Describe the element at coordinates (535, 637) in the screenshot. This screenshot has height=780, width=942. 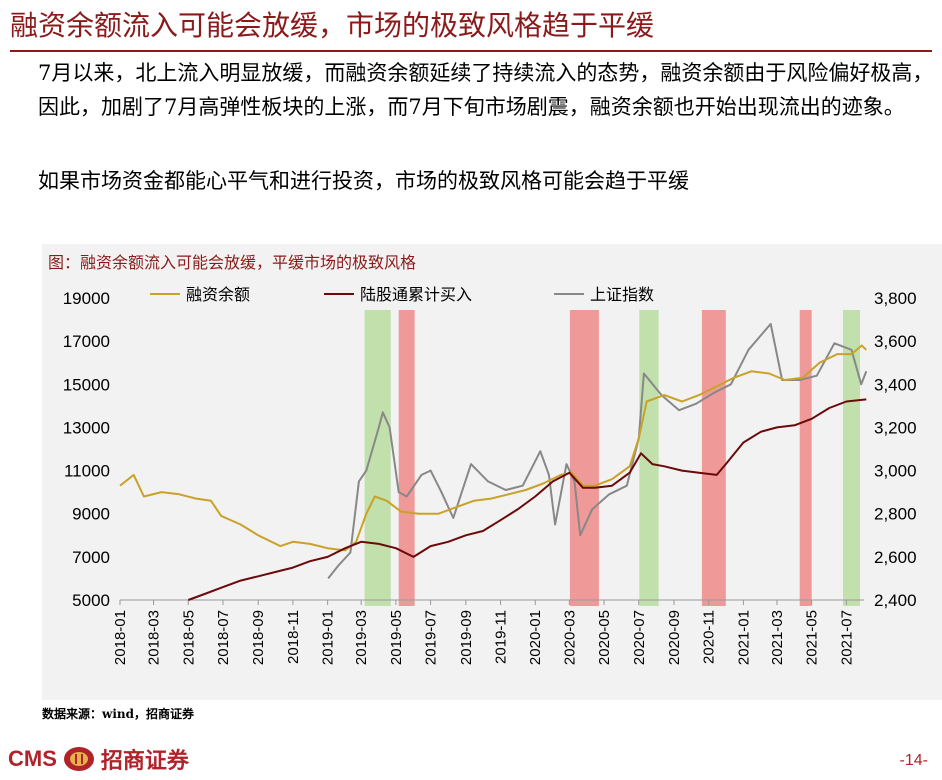
I see `x-axis-tick-label: 2020-01` at that location.